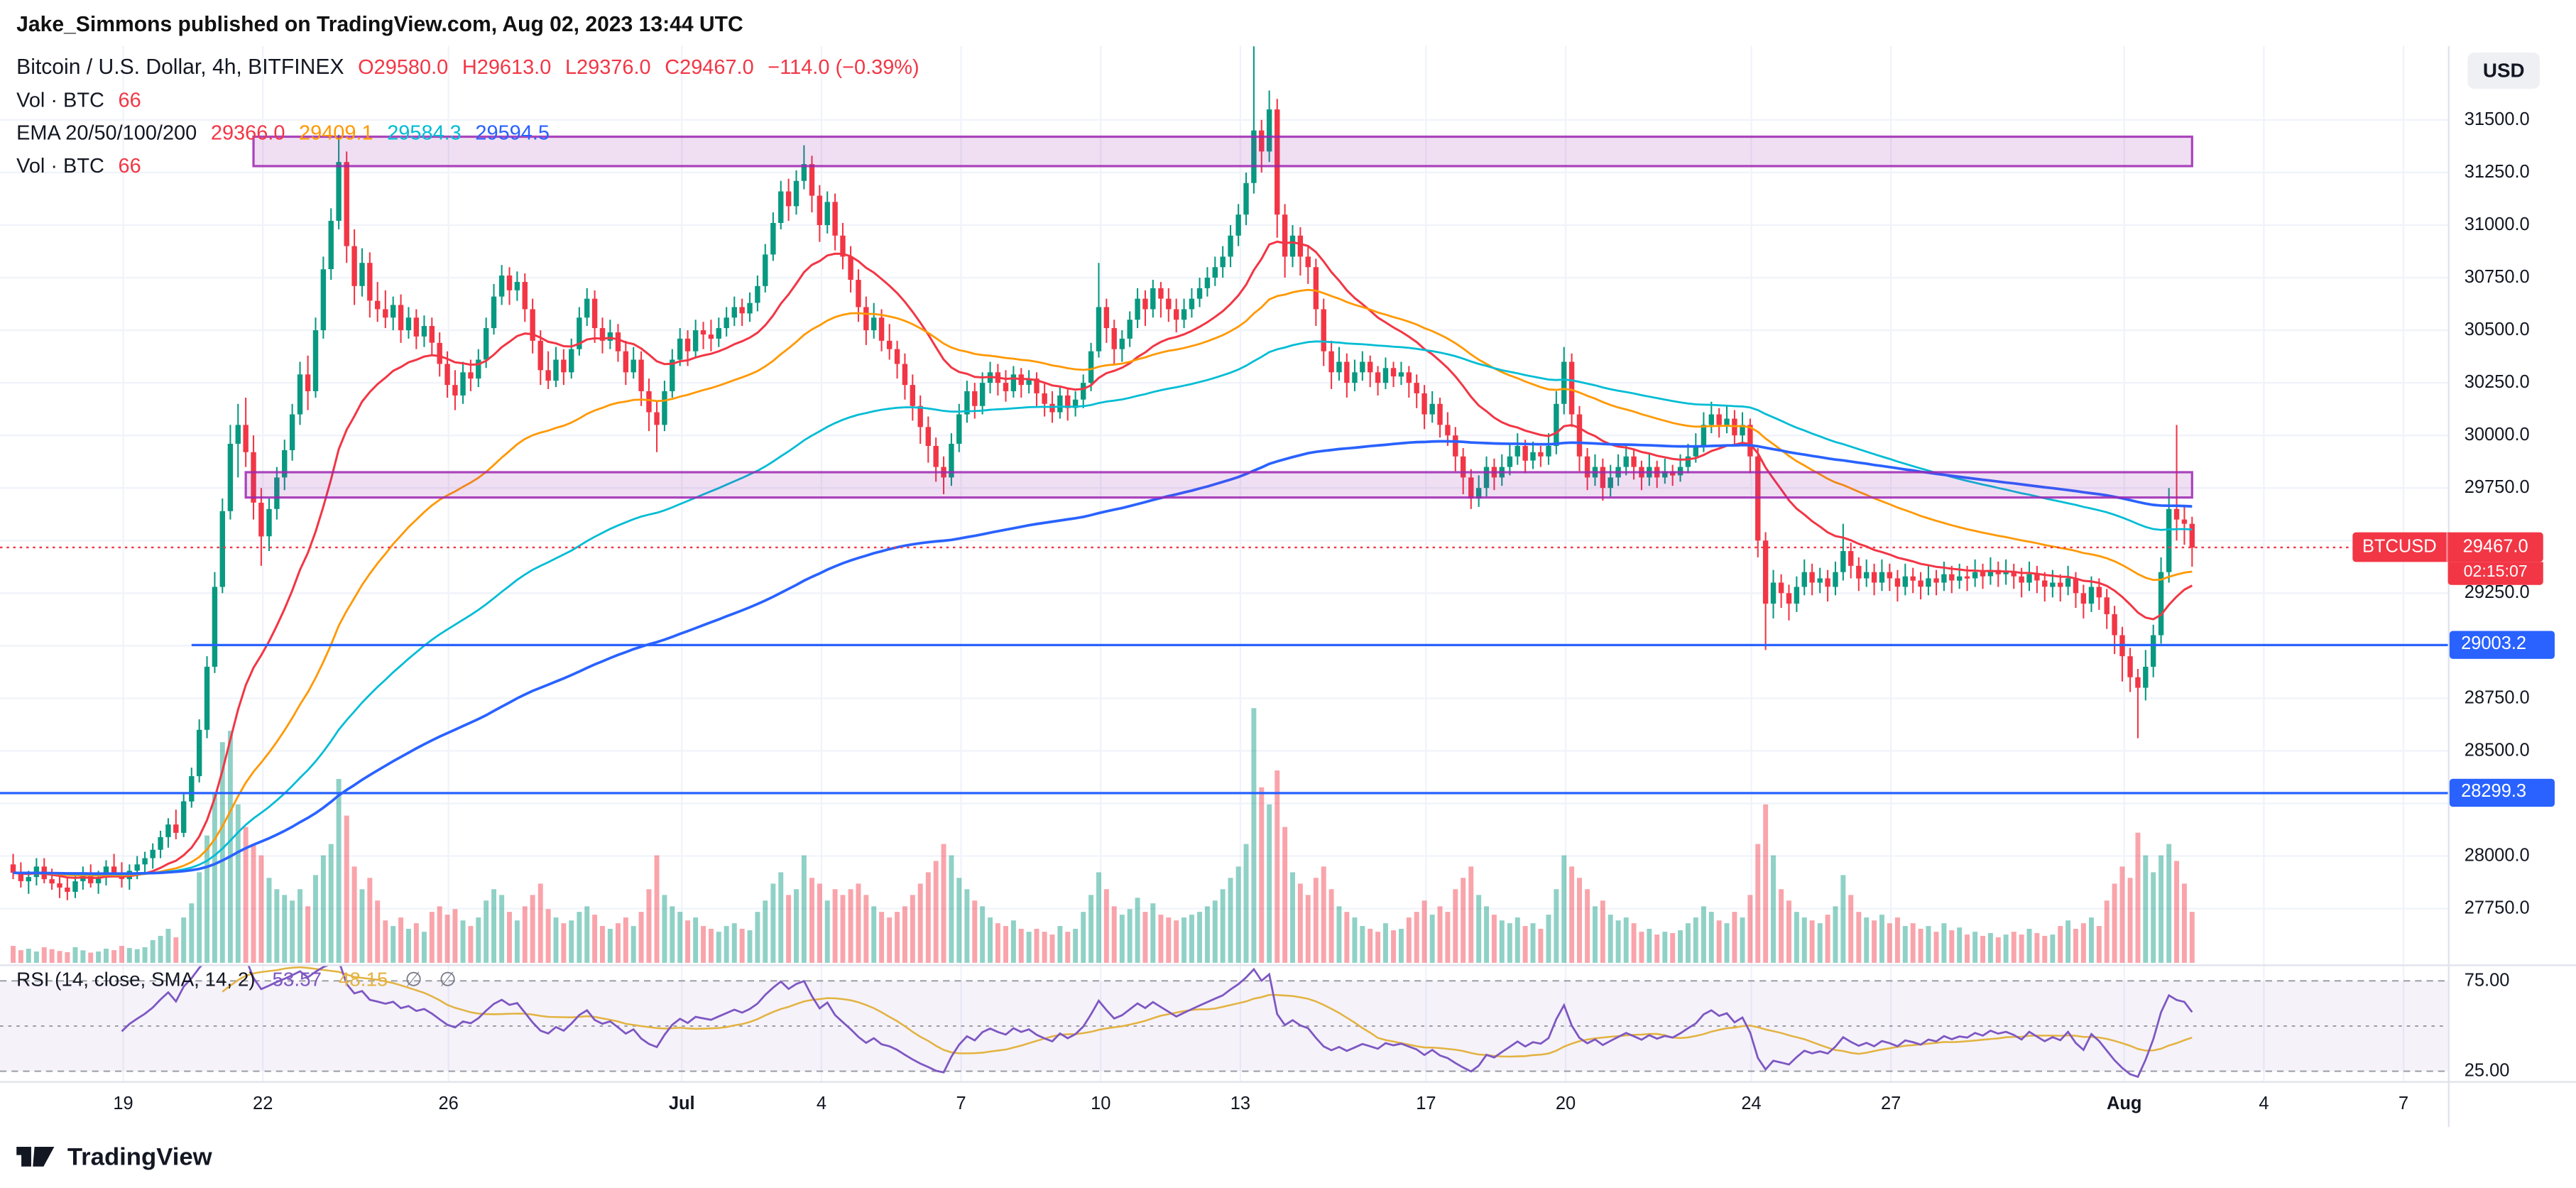 Image resolution: width=2576 pixels, height=1188 pixels. I want to click on ohlc-low: L29376.0, so click(607, 67).